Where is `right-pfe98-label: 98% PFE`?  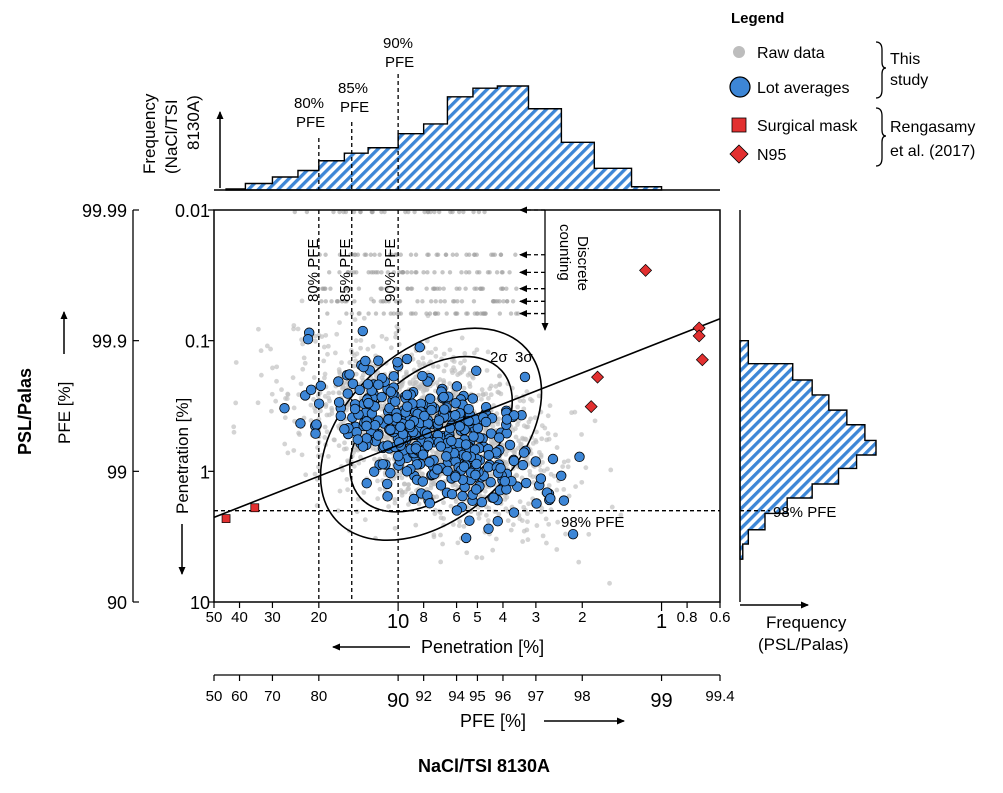
right-pfe98-label: 98% PFE is located at coordinates (804, 512).